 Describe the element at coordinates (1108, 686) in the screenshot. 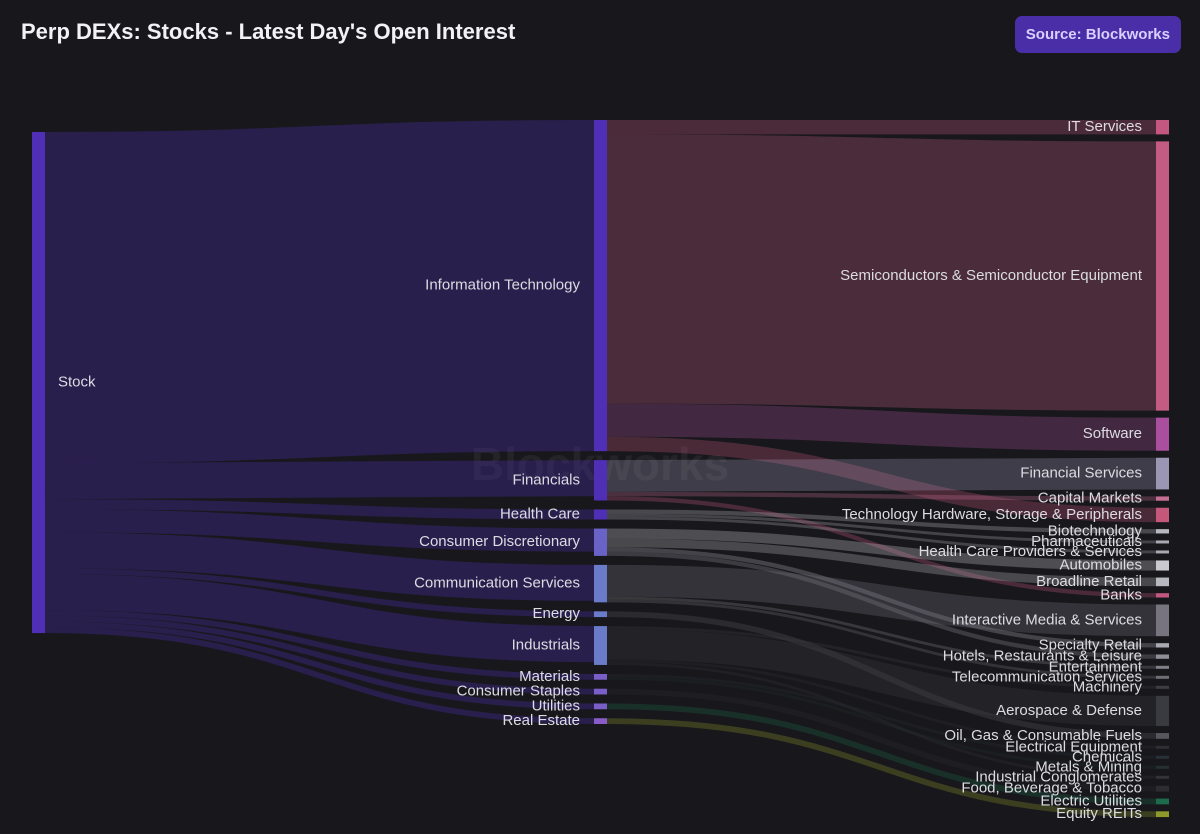

I see `sankey-label-mach: Machinery` at that location.